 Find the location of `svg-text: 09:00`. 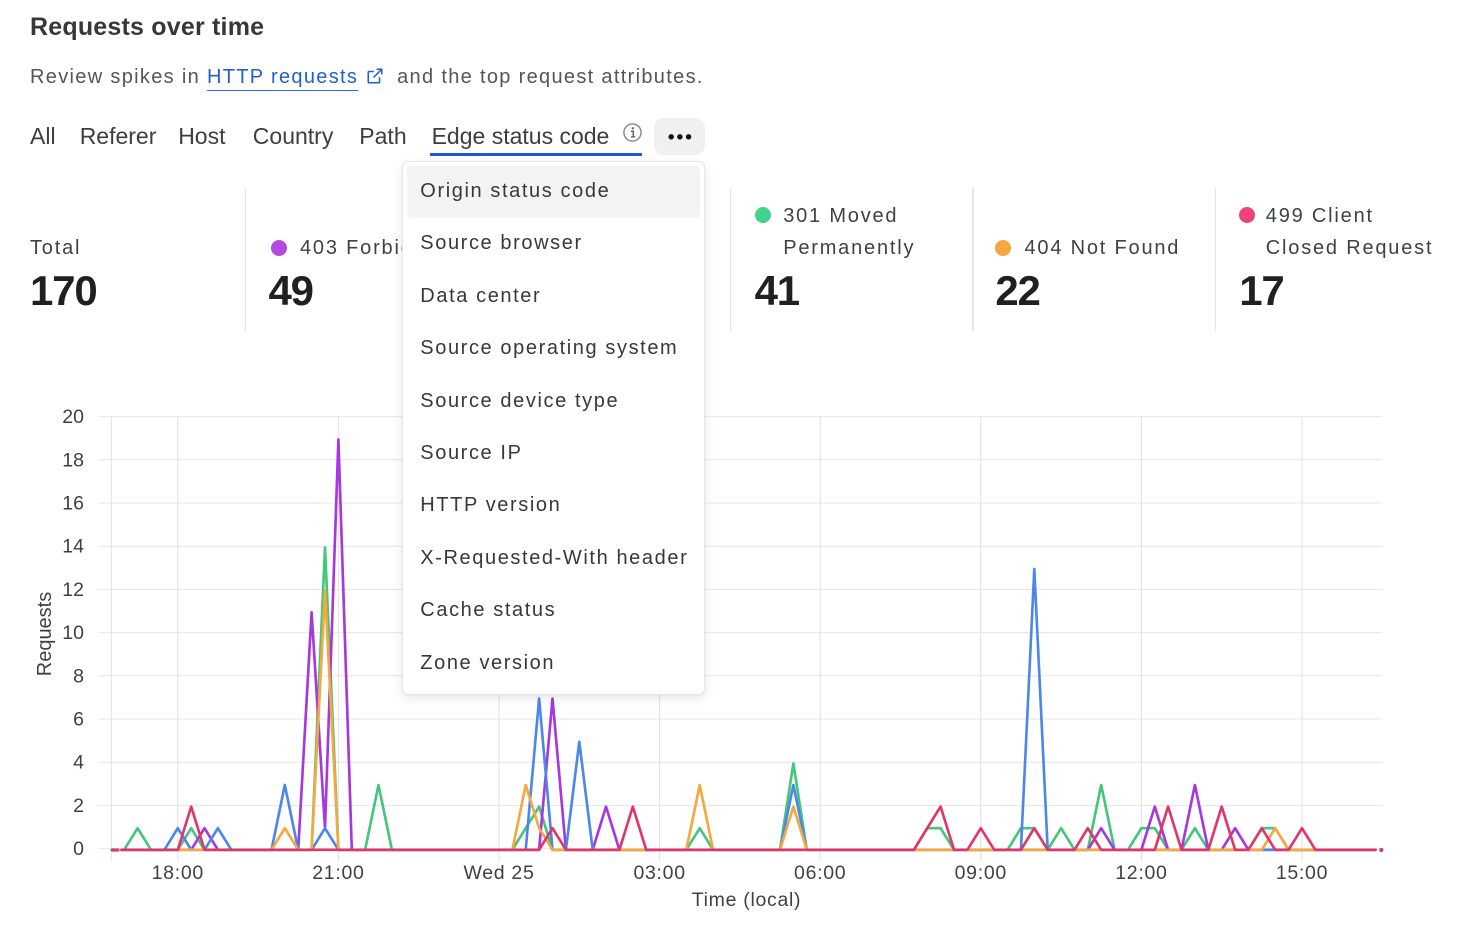

svg-text: 09:00 is located at coordinates (981, 873).